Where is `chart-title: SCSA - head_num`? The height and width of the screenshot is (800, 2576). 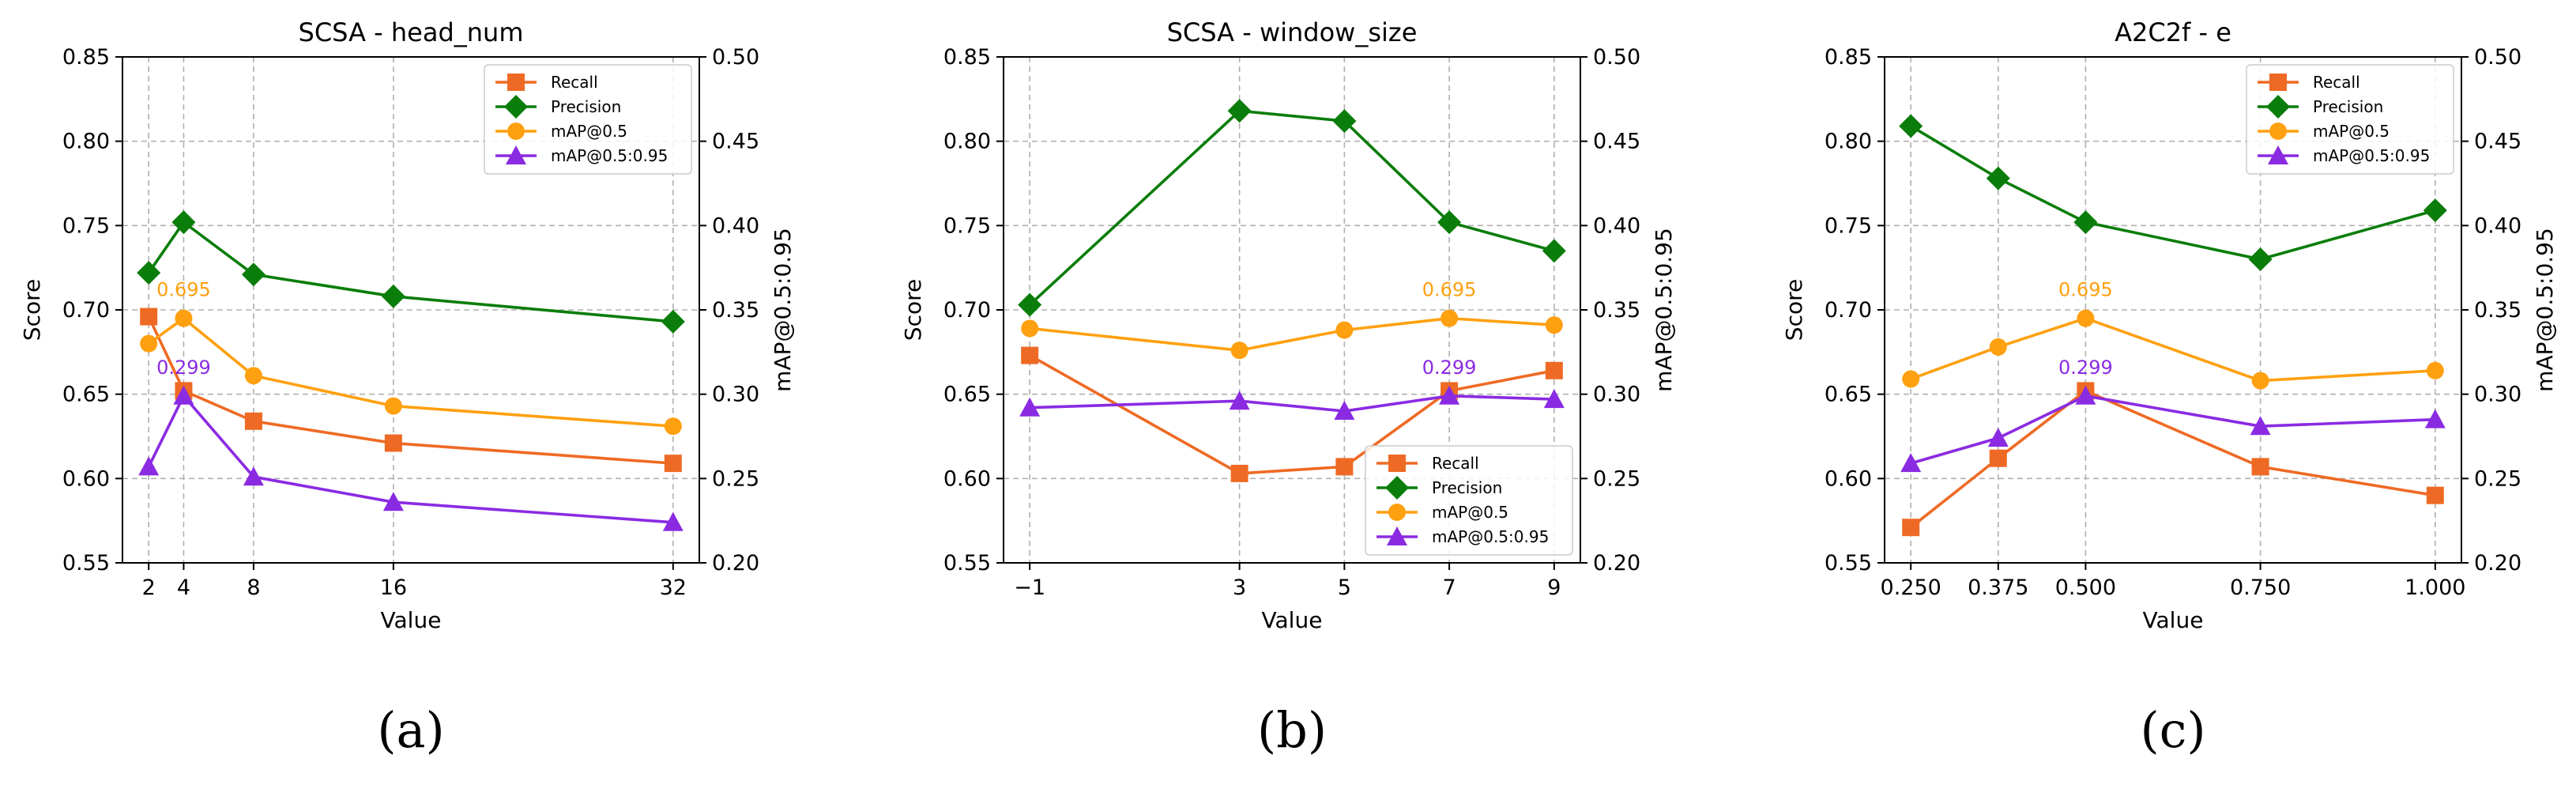
chart-title: SCSA - head_num is located at coordinates (411, 32).